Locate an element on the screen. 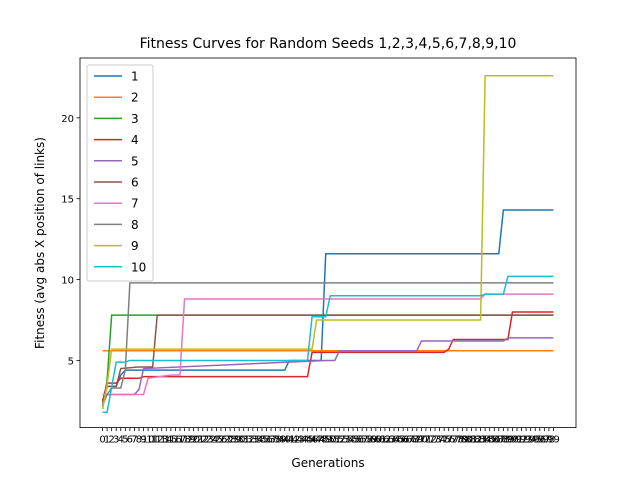 The image size is (640, 480). x-tick-label: 79 is located at coordinates (462, 440).